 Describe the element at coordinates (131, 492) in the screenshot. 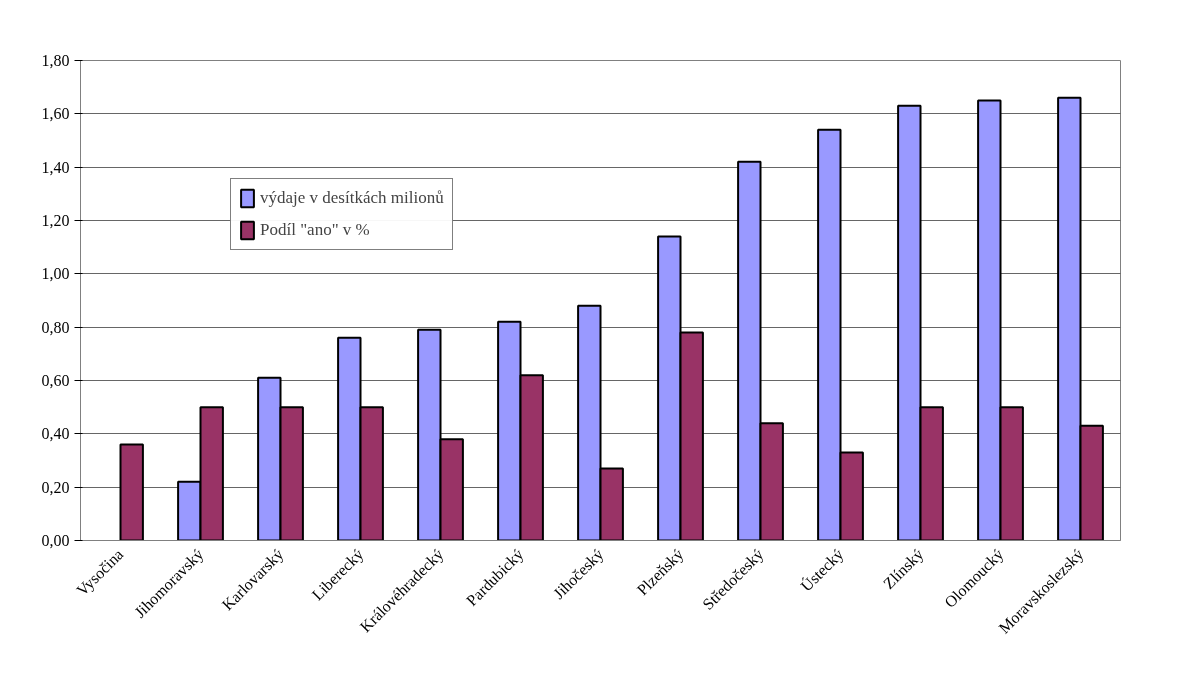

I see `bar` at that location.